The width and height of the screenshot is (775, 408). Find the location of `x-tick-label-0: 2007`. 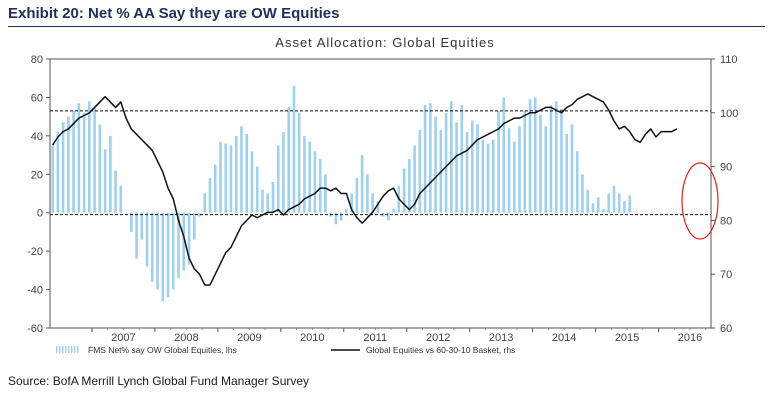

x-tick-label-0: 2007 is located at coordinates (123, 338).